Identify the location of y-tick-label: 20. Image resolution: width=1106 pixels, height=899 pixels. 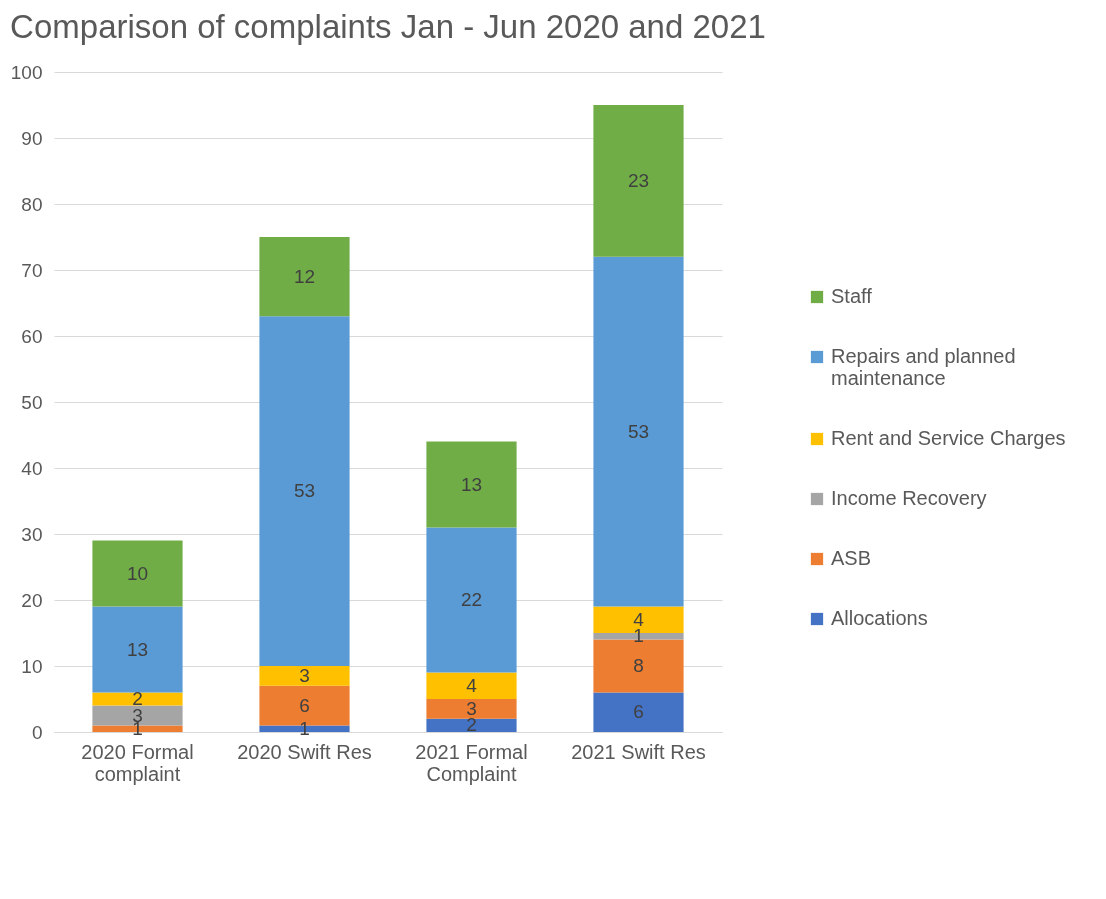
(32, 600).